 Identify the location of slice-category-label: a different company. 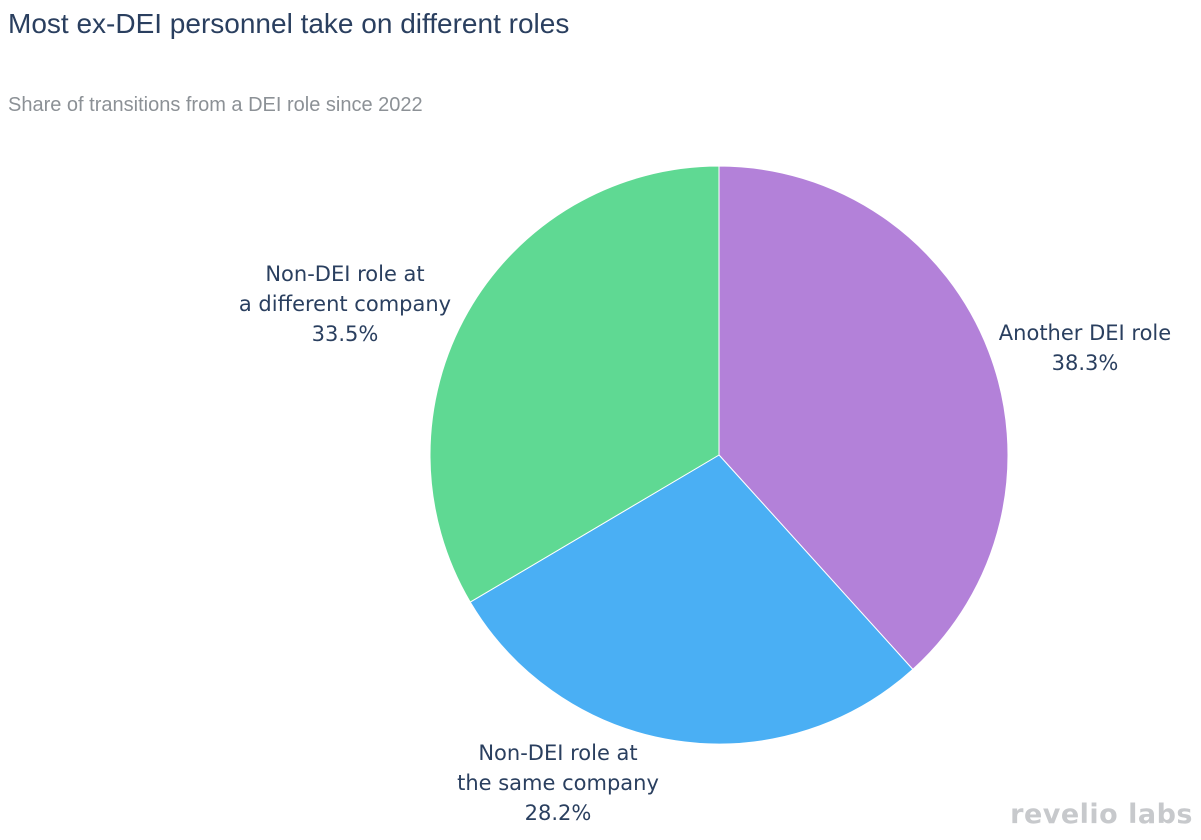
(345, 304).